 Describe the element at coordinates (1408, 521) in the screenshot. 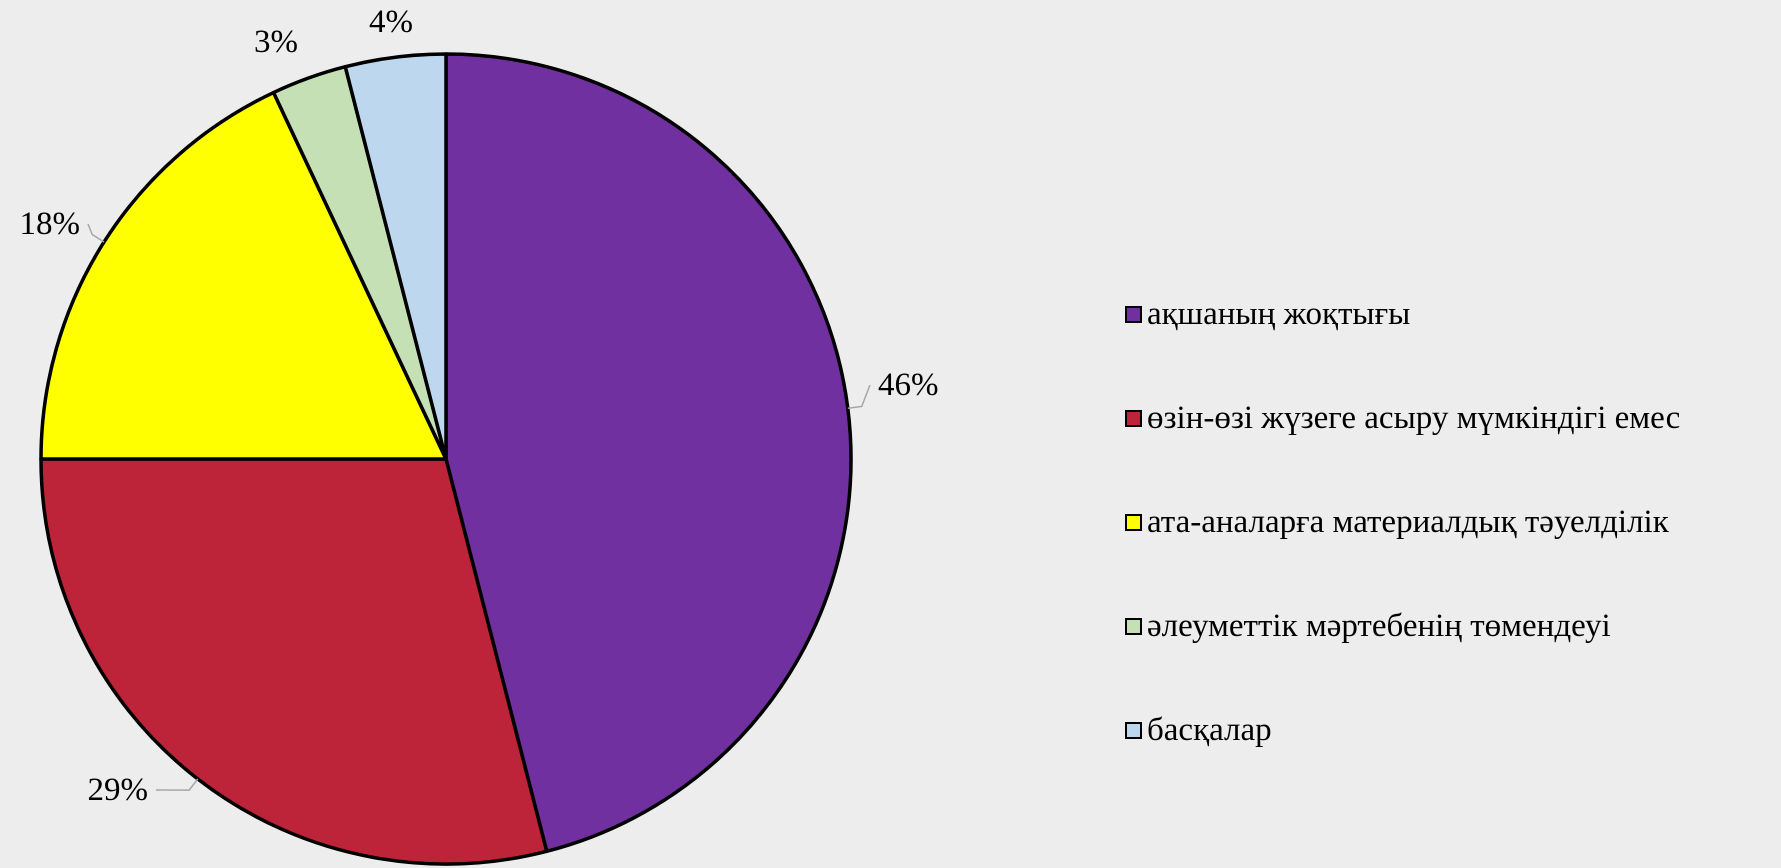

I see `legend-label-2: ата-аналарға материалдық тәуелділік` at that location.